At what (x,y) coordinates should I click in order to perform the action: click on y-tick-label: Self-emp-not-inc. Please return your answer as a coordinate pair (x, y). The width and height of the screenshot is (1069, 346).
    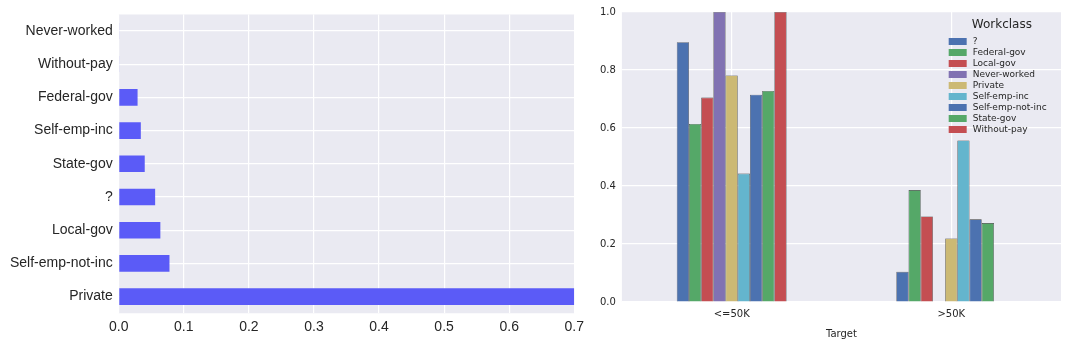
    Looking at the image, I should click on (61, 262).